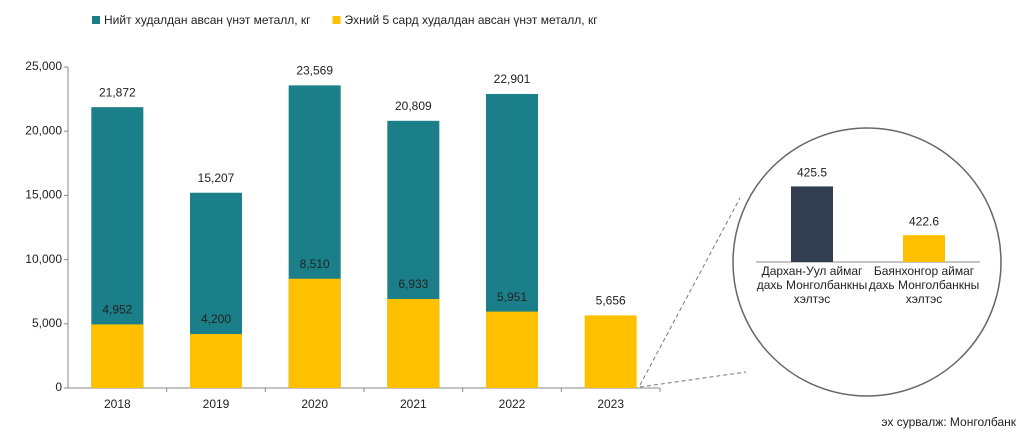 Image resolution: width=1024 pixels, height=436 pixels. Describe the element at coordinates (948, 422) in the screenshot. I see `source: эх сурвалж: Монголбанк` at that location.